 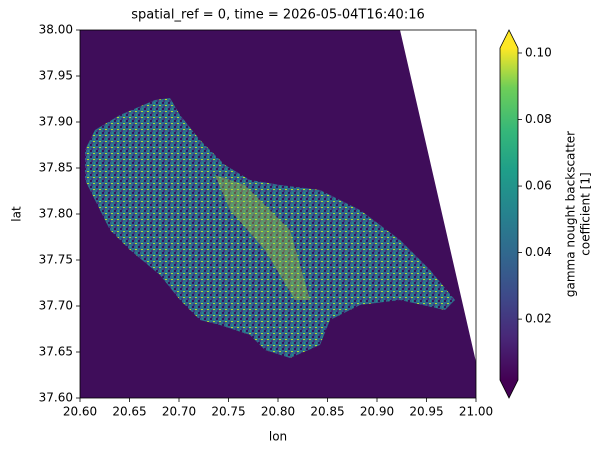 What do you see at coordinates (56, 306) in the screenshot?
I see `y-tick-label: 37.70` at bounding box center [56, 306].